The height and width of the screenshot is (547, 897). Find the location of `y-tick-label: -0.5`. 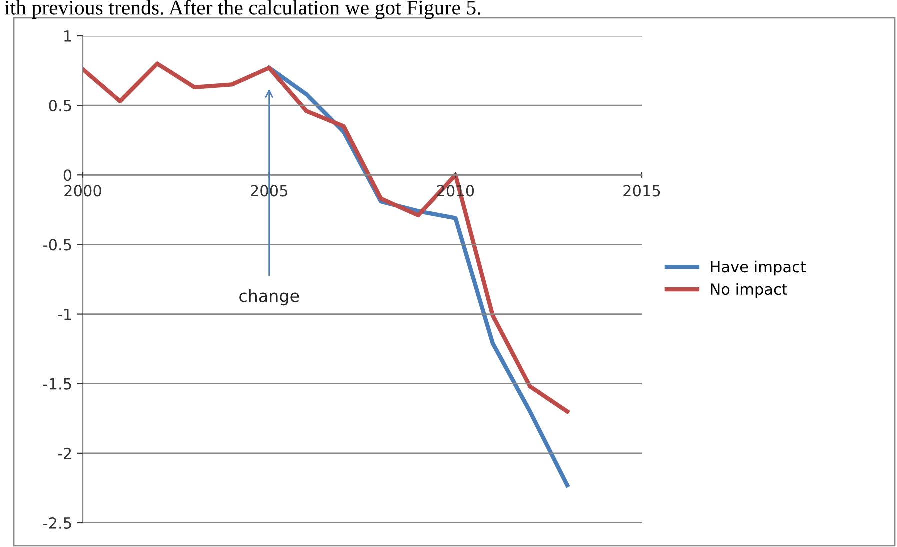

y-tick-label: -0.5 is located at coordinates (58, 245).